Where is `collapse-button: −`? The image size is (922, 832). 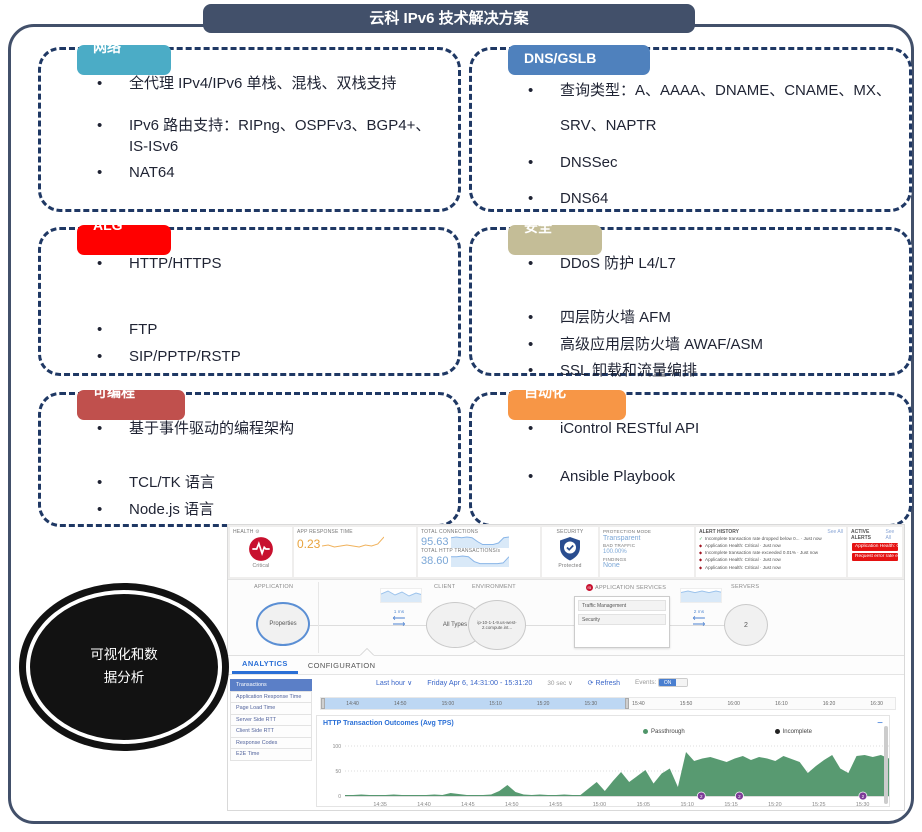
collapse-button: − is located at coordinates (880, 723).